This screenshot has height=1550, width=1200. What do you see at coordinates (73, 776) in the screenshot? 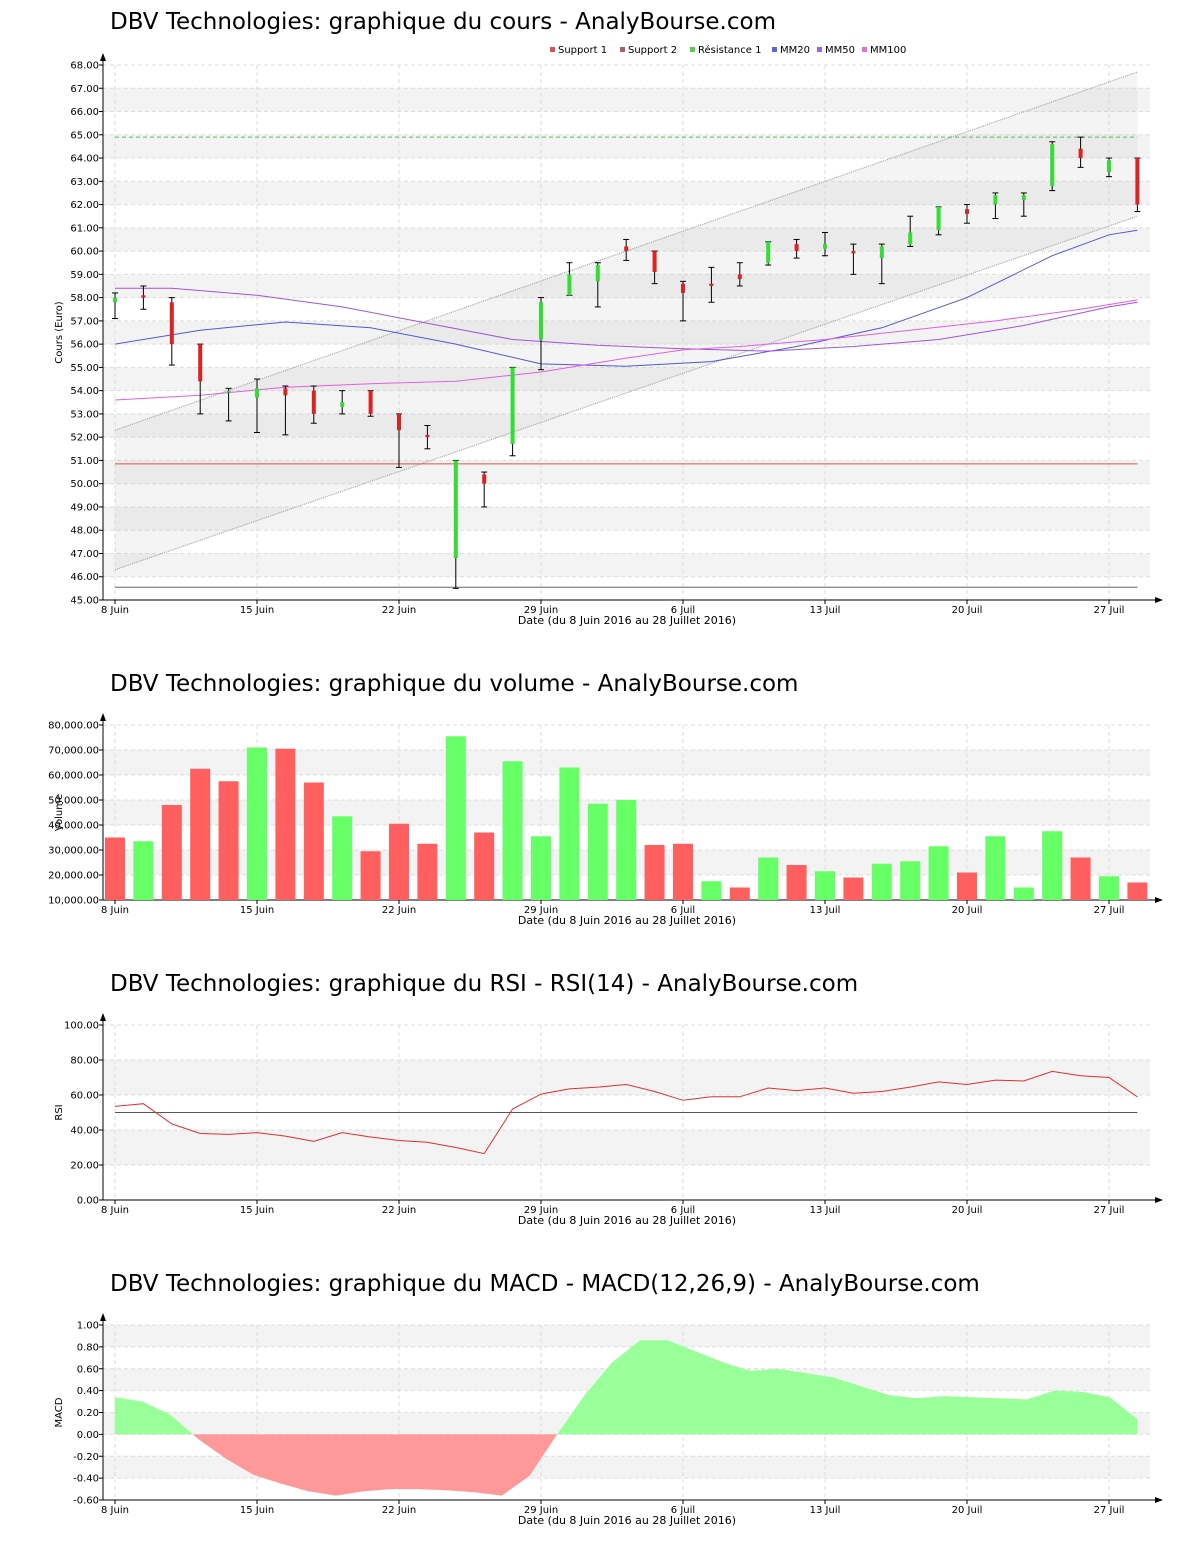
I see `y-tick-label: 60,000.00` at bounding box center [73, 776].